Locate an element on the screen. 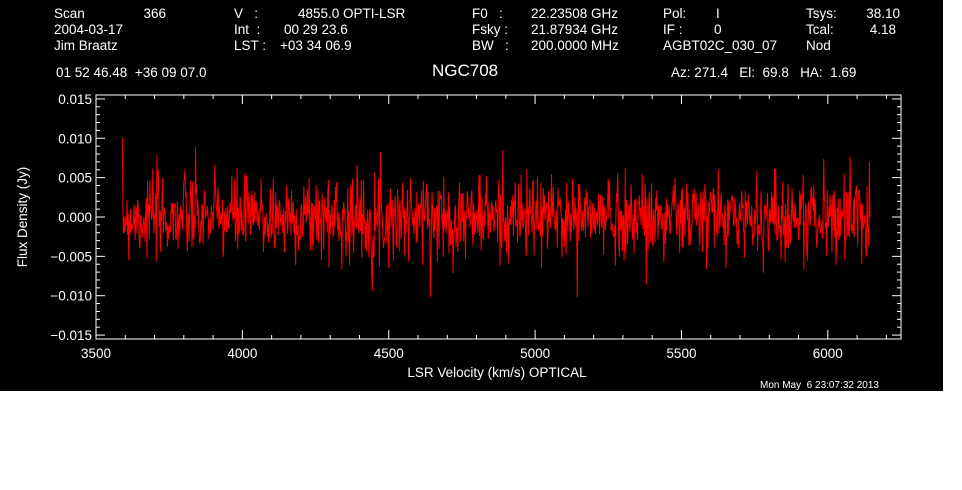  bandwidth-value: 200.0000 MHz is located at coordinates (575, 45).